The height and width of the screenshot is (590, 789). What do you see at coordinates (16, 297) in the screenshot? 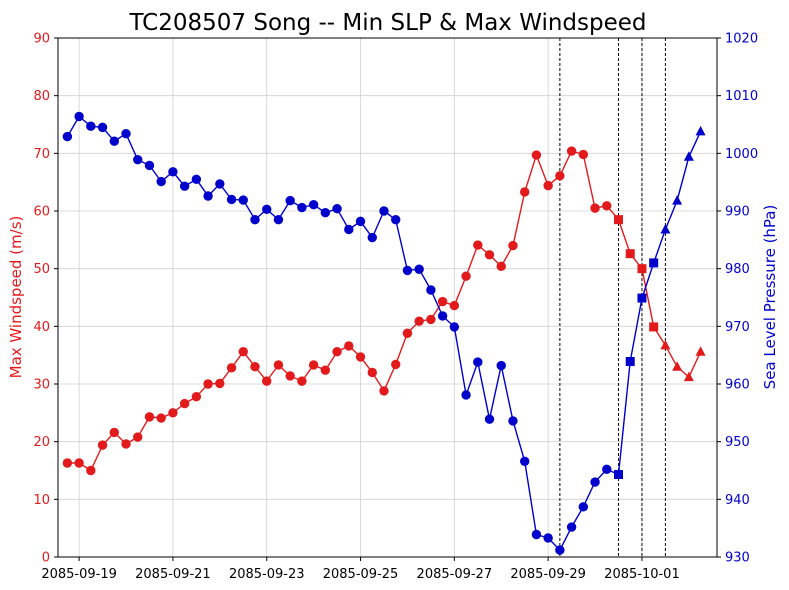
I see `left-axis-label: Max Windspeed (m/s)` at bounding box center [16, 297].